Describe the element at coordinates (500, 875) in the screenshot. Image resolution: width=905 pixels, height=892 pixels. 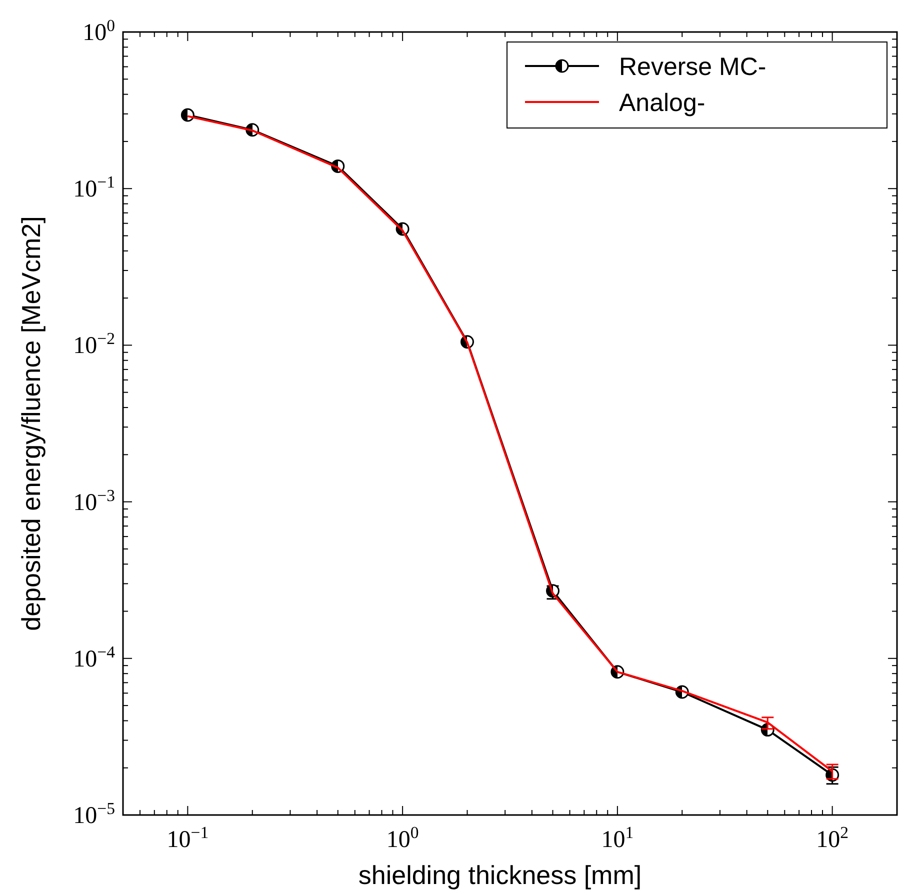
I see `x-axis-title: shielding thickness [mm]` at that location.